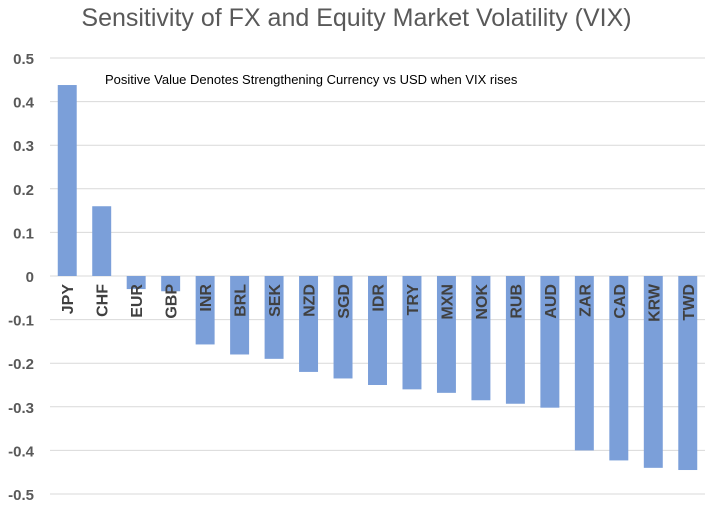 The image size is (713, 513). I want to click on bar-brl, so click(240, 315).